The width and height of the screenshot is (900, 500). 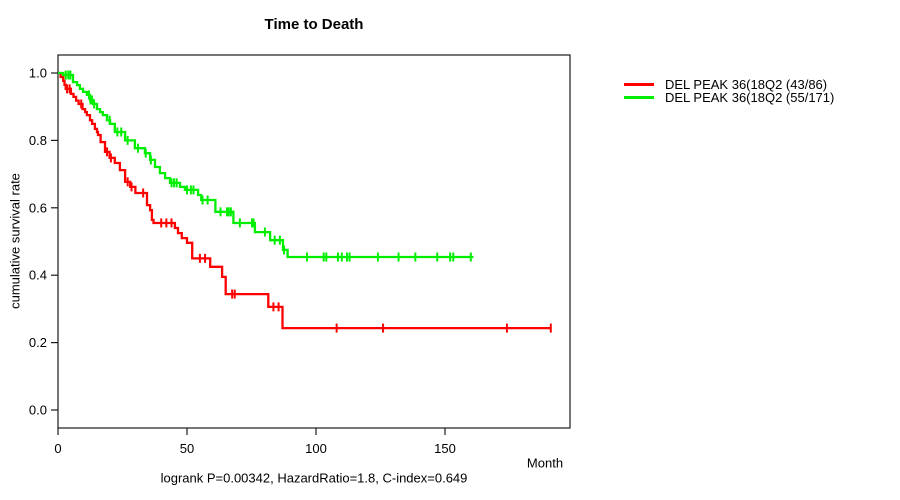 I want to click on x-tick-label: 100, so click(x=316, y=448).